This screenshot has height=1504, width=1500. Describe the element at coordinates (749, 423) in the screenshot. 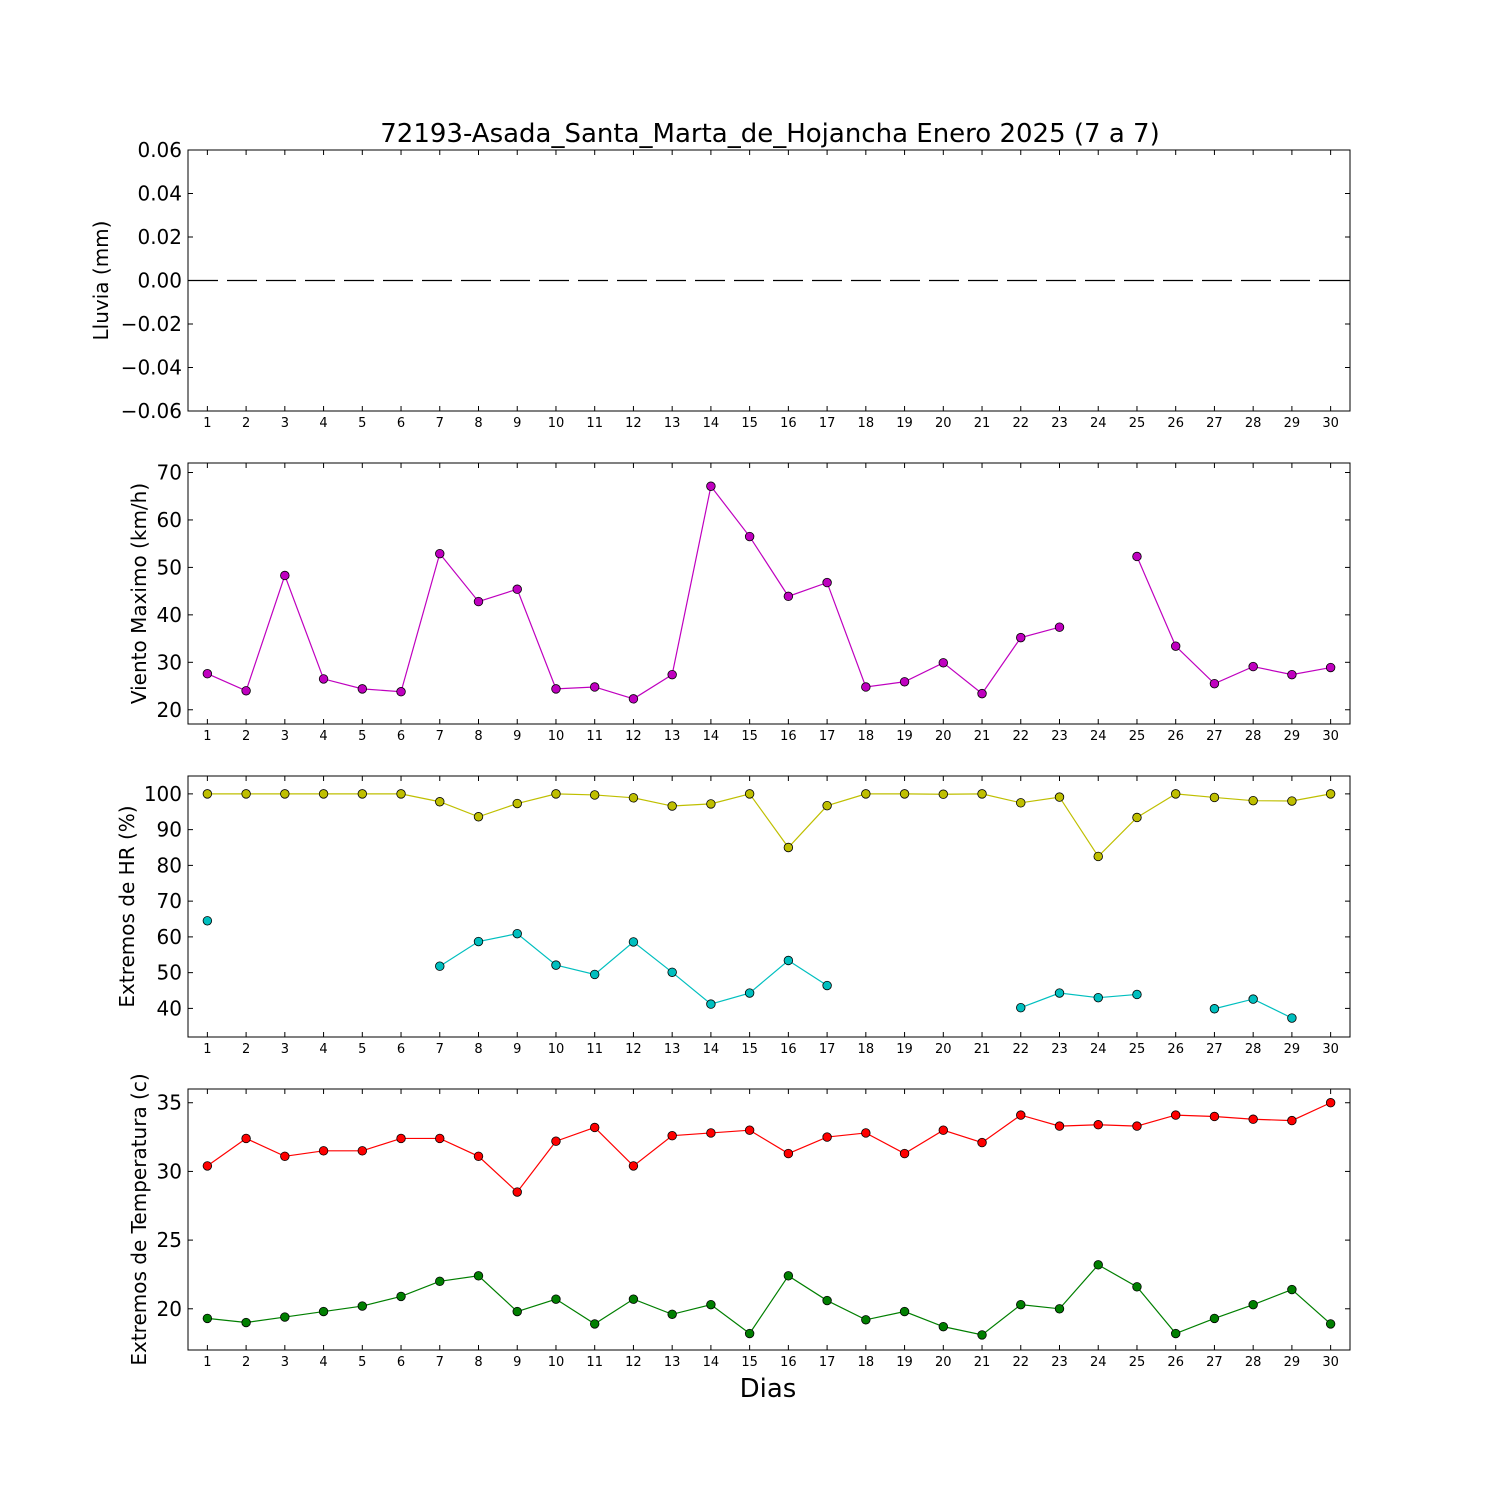

I see `x-tick-label: 15` at that location.